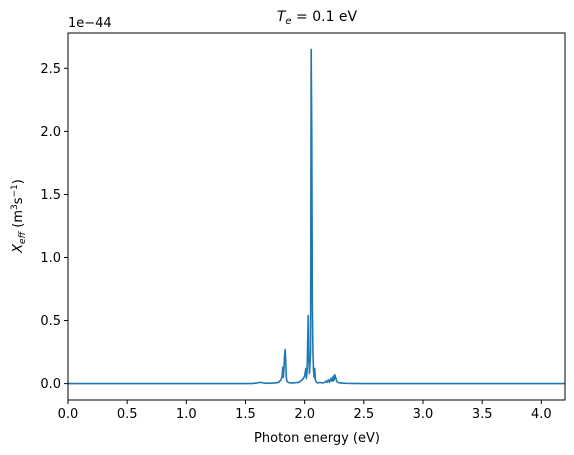  I want to click on y-tick-label: 2.5, so click(50, 69).